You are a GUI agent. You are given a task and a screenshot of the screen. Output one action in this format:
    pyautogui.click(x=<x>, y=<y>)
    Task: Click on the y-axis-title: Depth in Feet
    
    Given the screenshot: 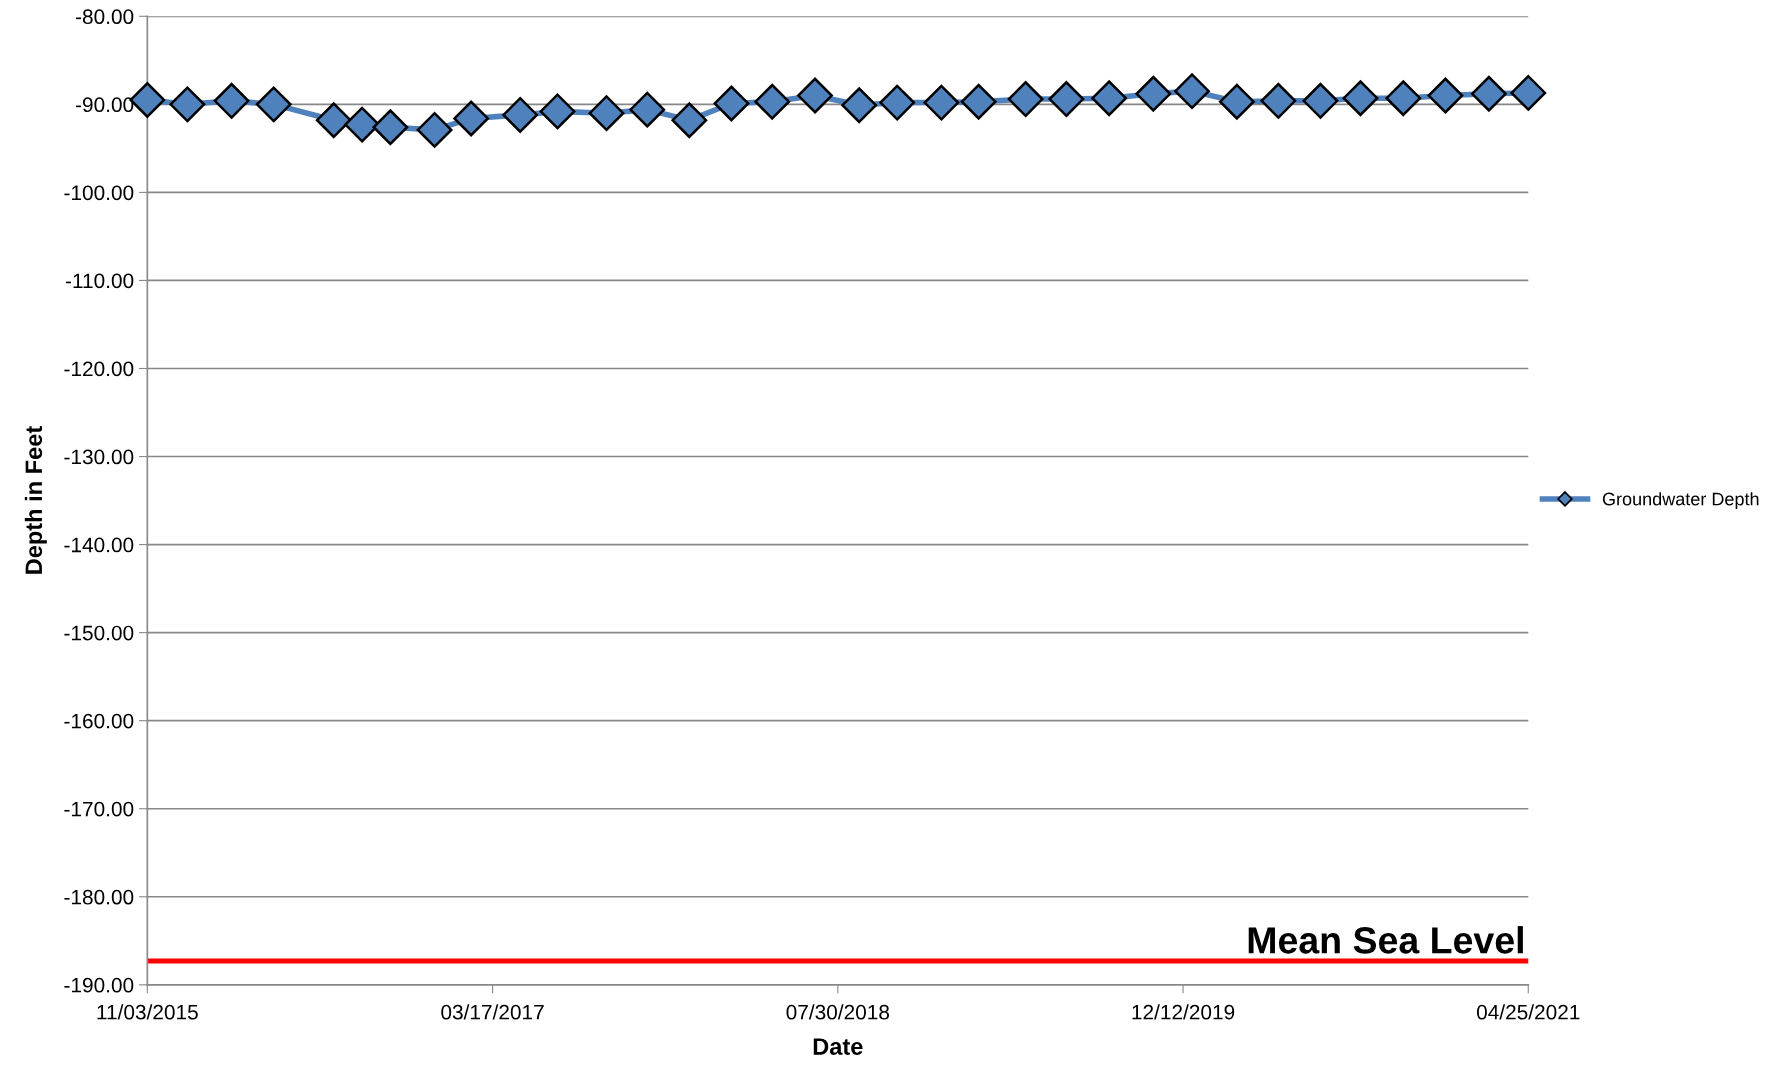 What is the action you would take?
    pyautogui.click(x=35, y=500)
    